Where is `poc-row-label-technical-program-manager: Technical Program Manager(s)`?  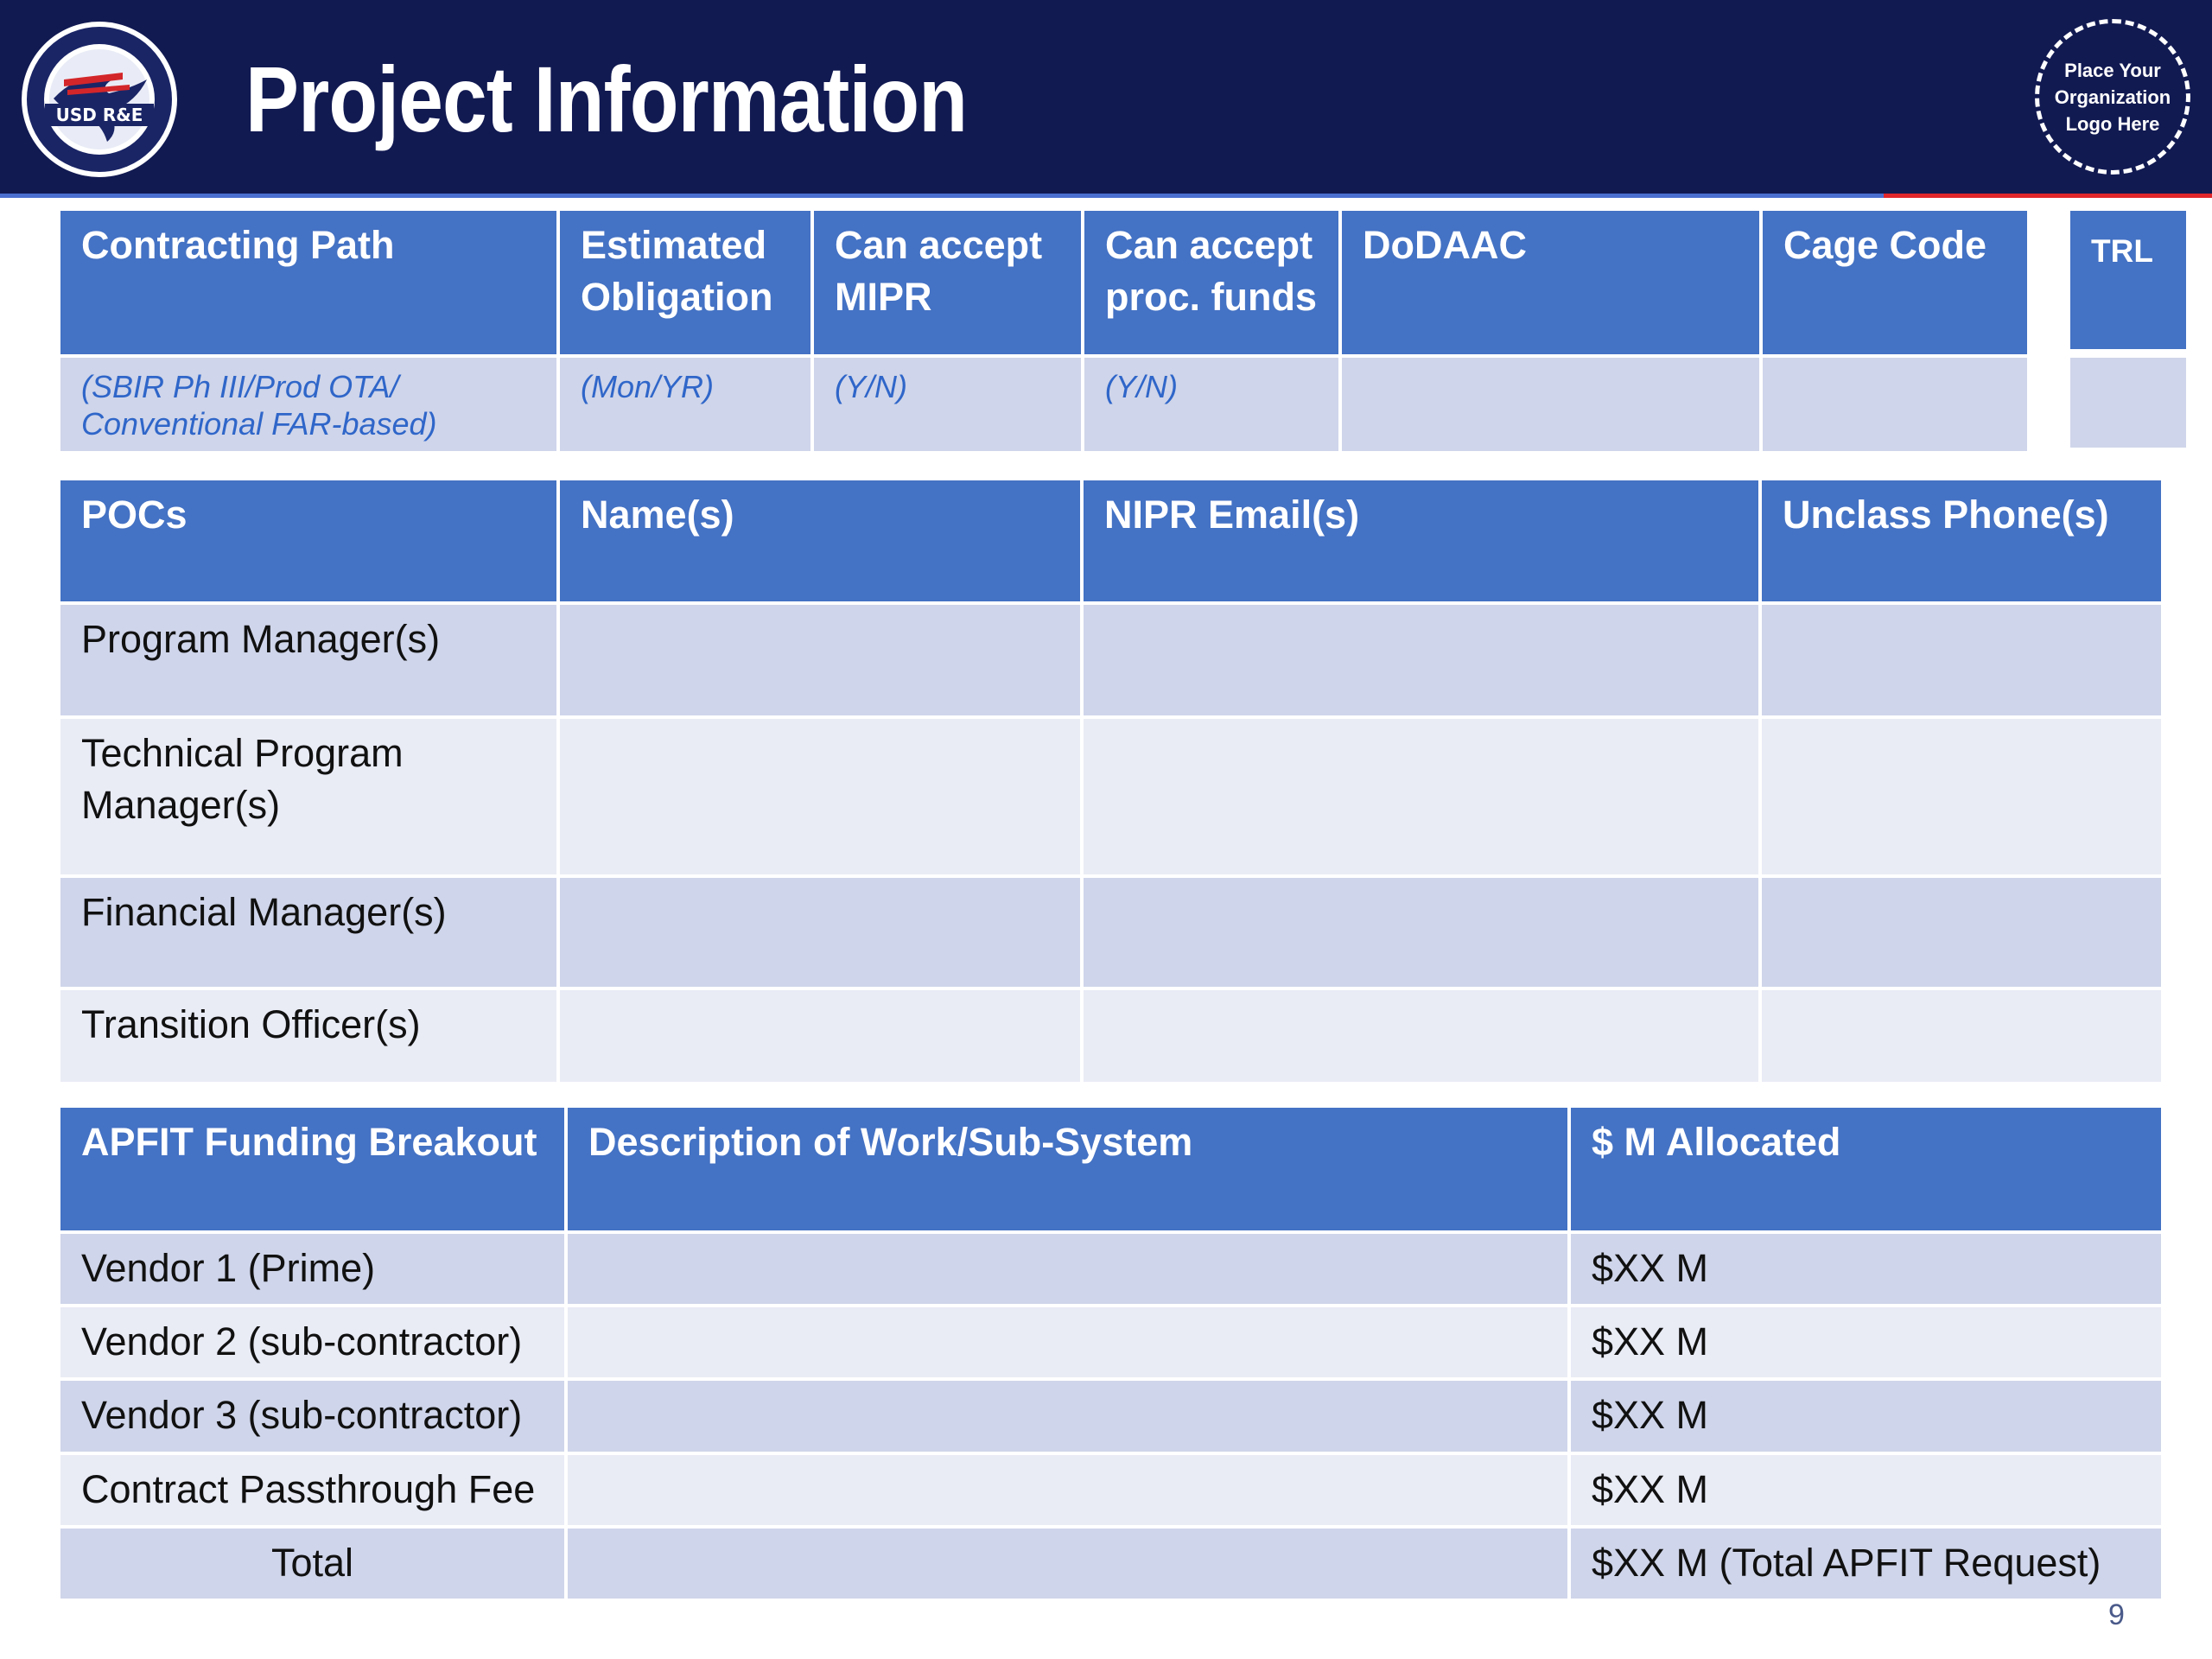 poc-row-label-technical-program-manager: Technical Program Manager(s) is located at coordinates (310, 798).